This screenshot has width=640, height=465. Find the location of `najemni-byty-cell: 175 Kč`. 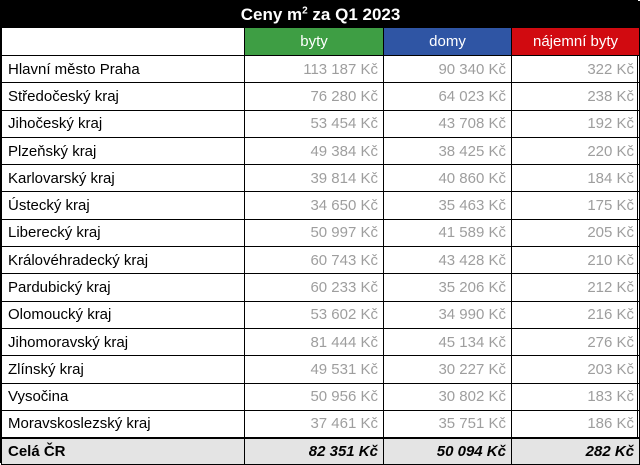

najemni-byty-cell: 175 Kč is located at coordinates (575, 205).